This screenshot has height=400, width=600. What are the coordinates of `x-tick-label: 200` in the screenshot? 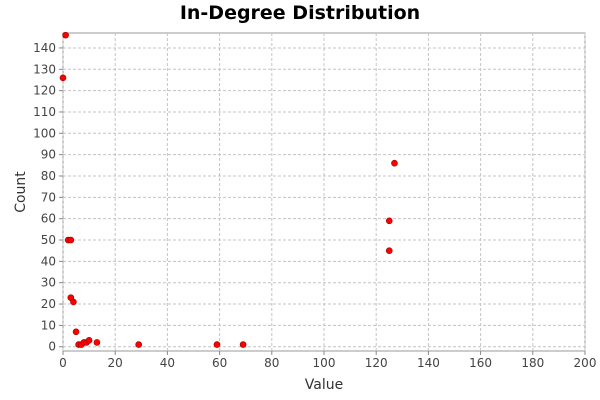 It's located at (585, 363).